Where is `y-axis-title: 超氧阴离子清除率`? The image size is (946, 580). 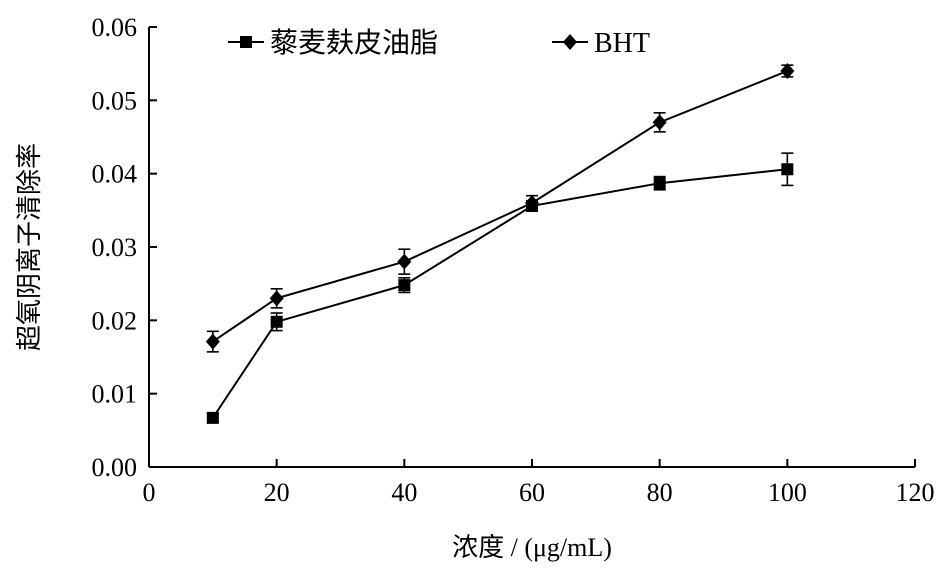 y-axis-title: 超氧阴离子清除率 is located at coordinates (29, 247).